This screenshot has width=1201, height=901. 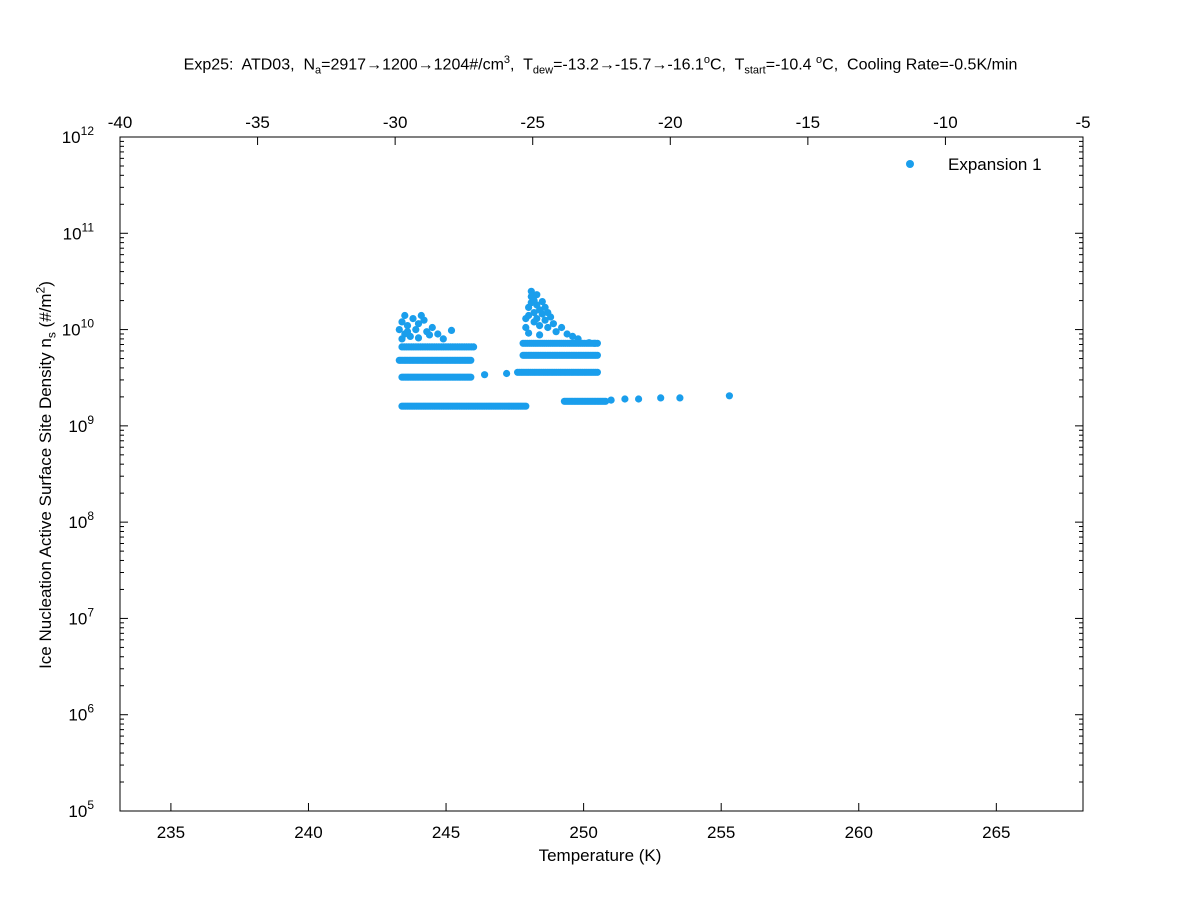 I want to click on top-x-tick-label: -40, so click(x=120, y=122).